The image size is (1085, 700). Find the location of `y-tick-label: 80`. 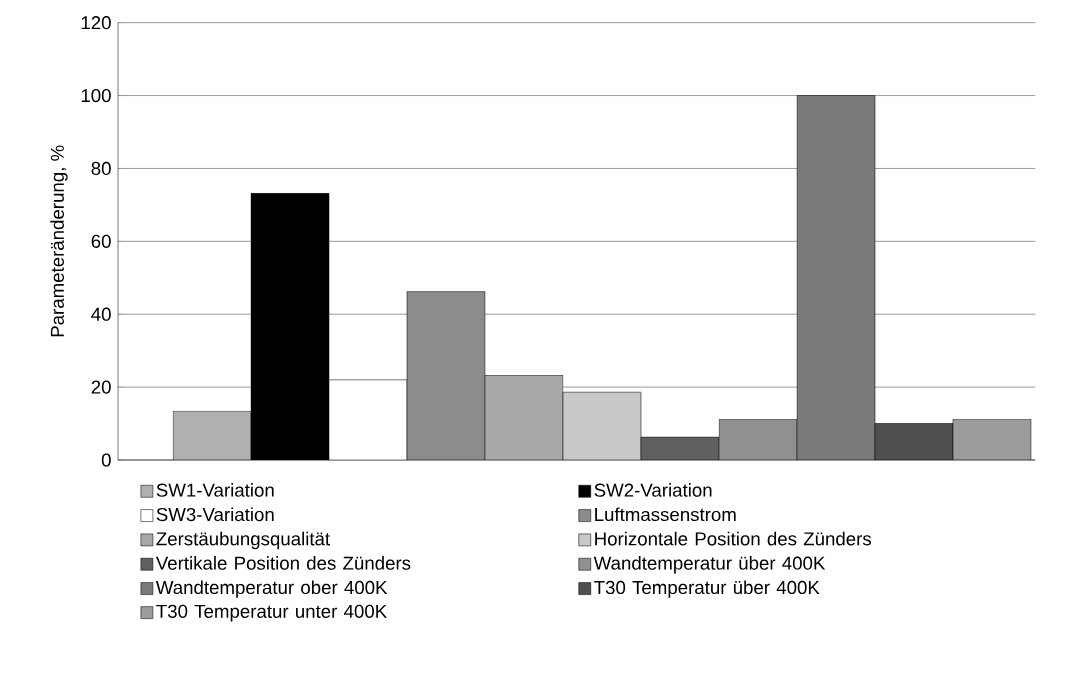

y-tick-label: 80 is located at coordinates (101, 168).